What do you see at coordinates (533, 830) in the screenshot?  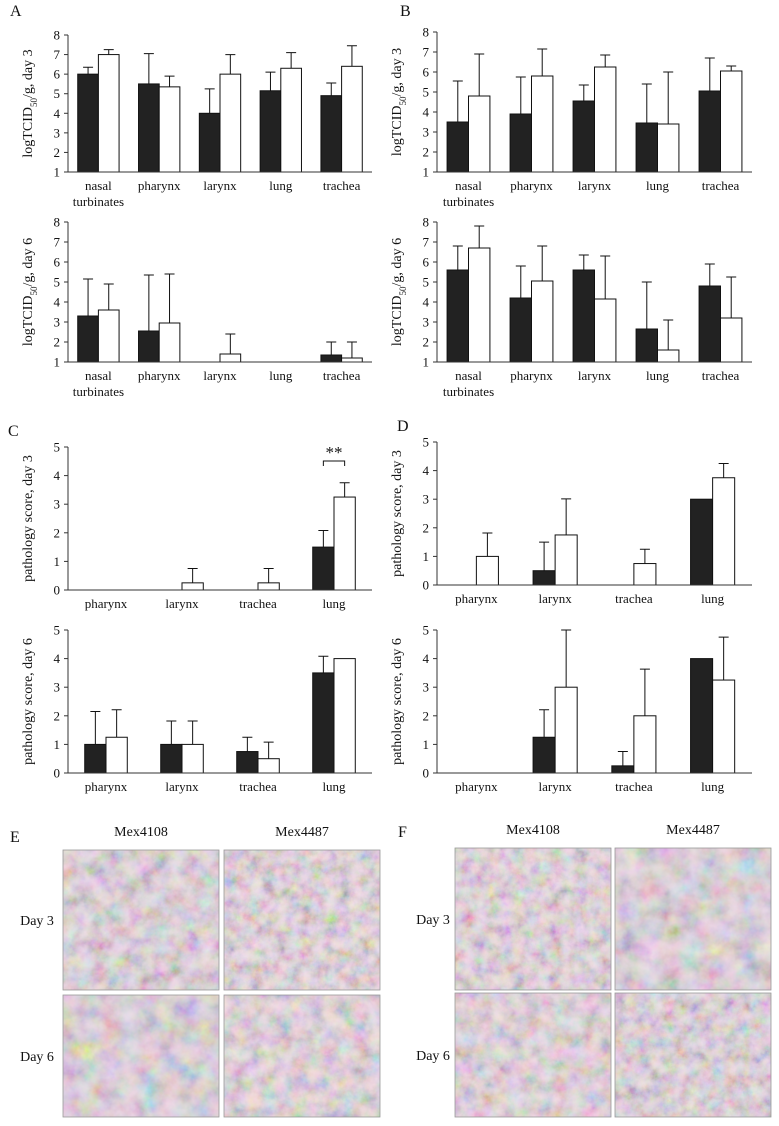 I see `column-label: Mex4108` at bounding box center [533, 830].